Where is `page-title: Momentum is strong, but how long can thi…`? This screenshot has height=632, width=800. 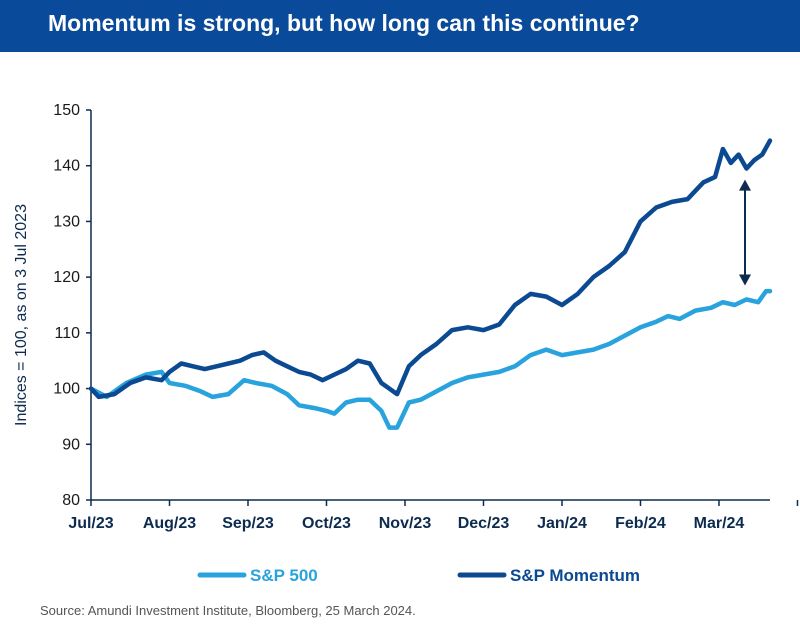 page-title: Momentum is strong, but how long can thi… is located at coordinates (344, 23).